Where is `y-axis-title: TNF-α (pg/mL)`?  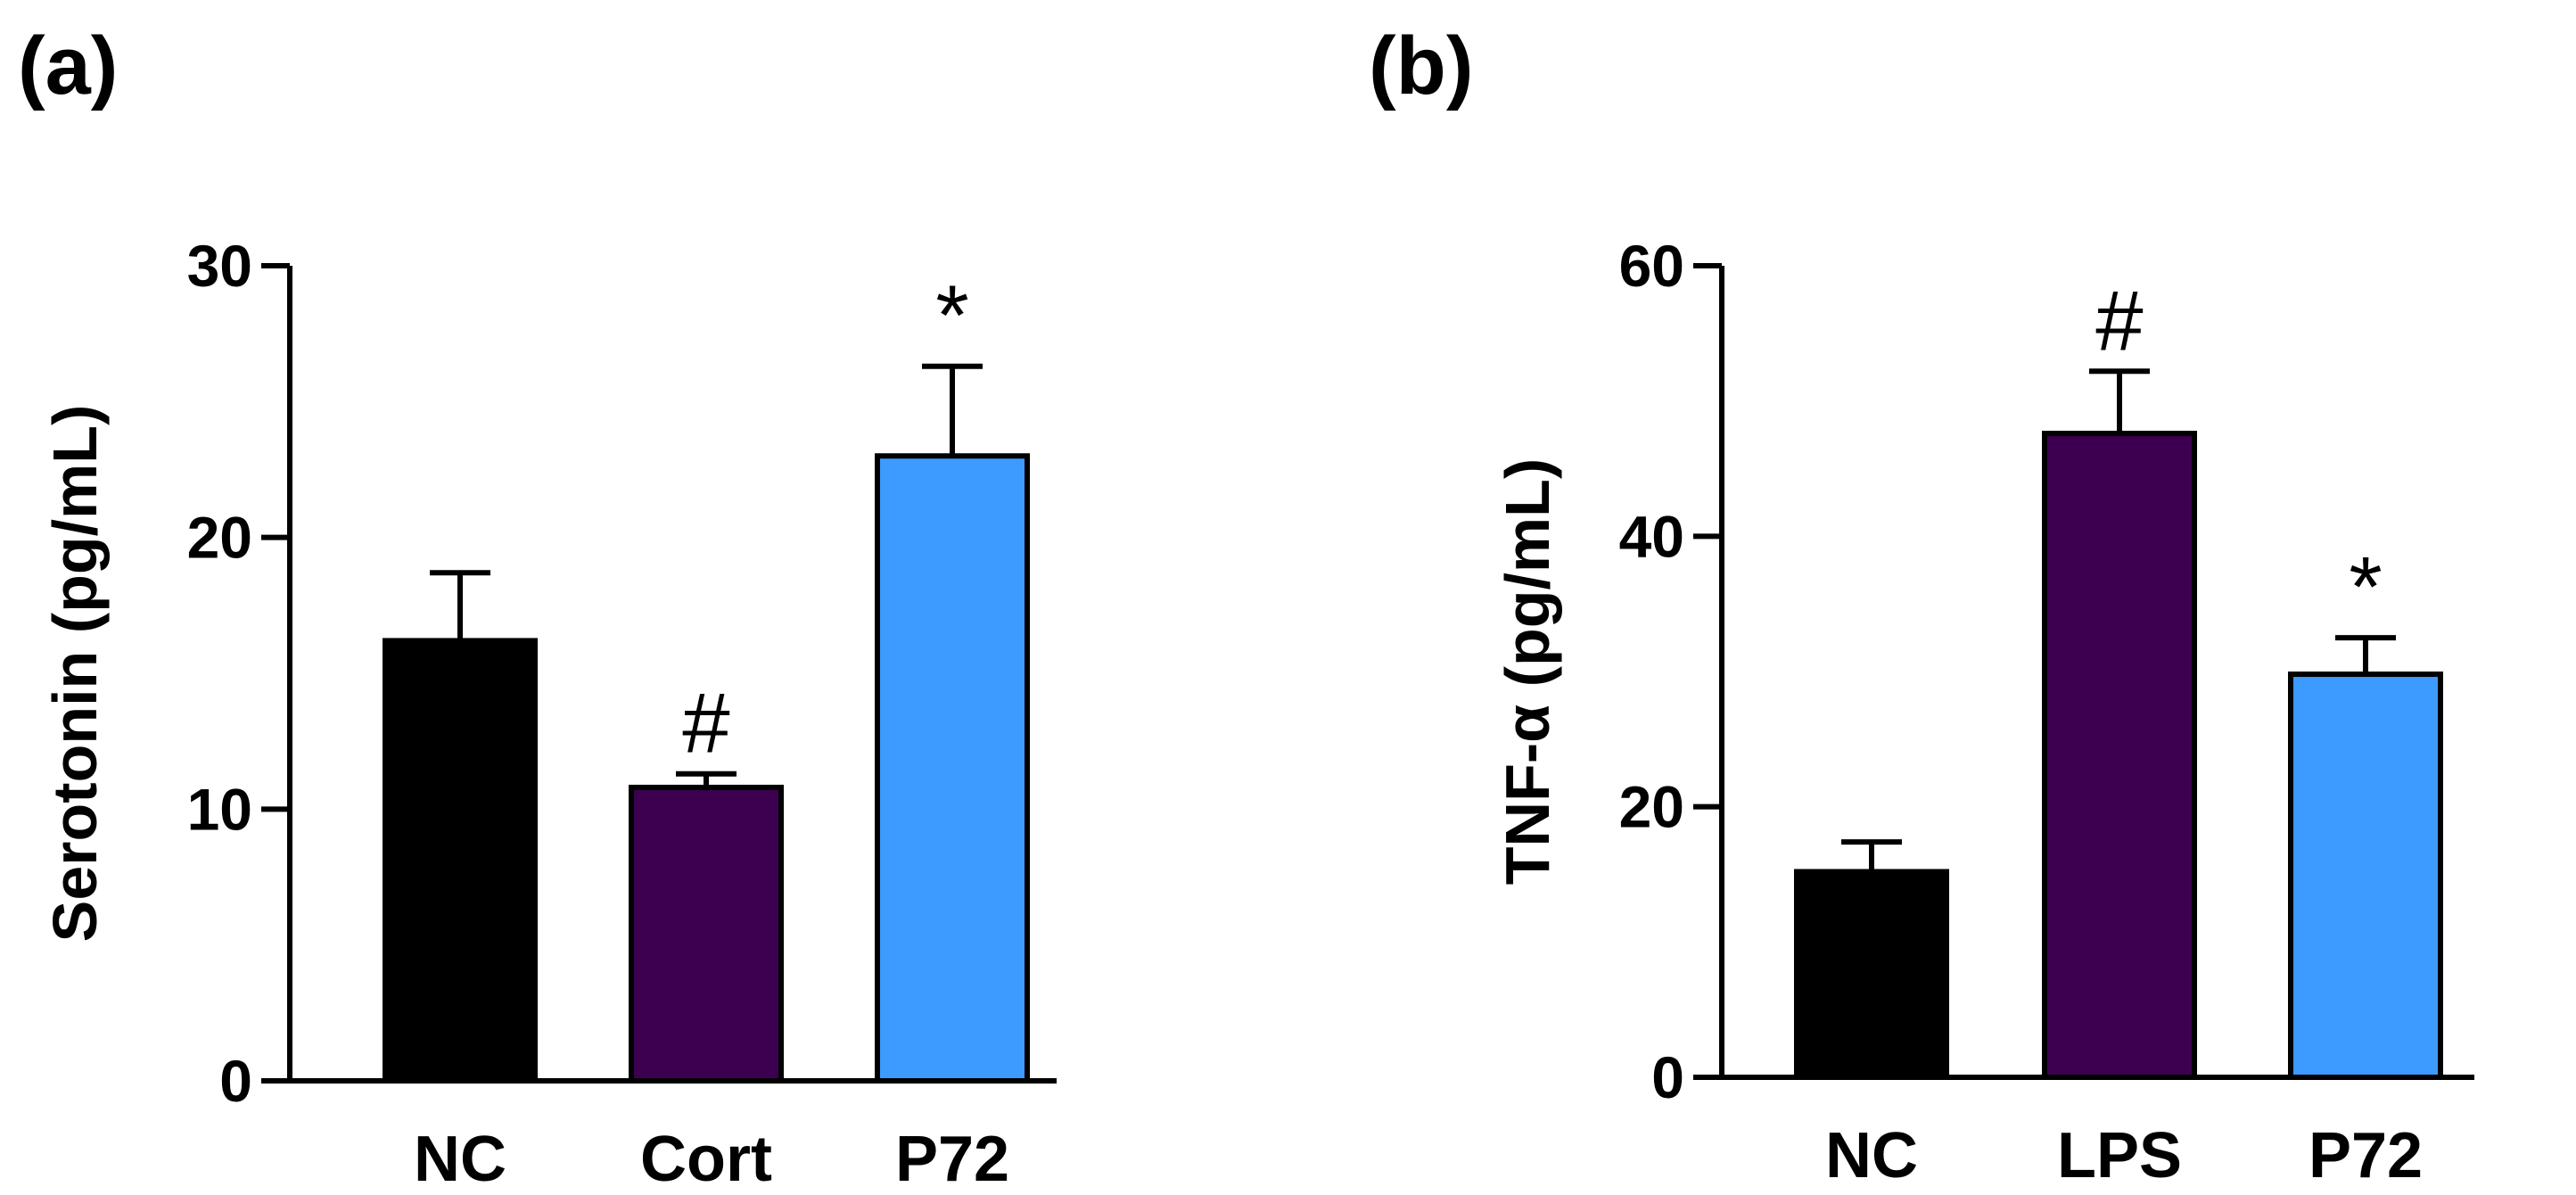 y-axis-title: TNF-α (pg/mL) is located at coordinates (1527, 671).